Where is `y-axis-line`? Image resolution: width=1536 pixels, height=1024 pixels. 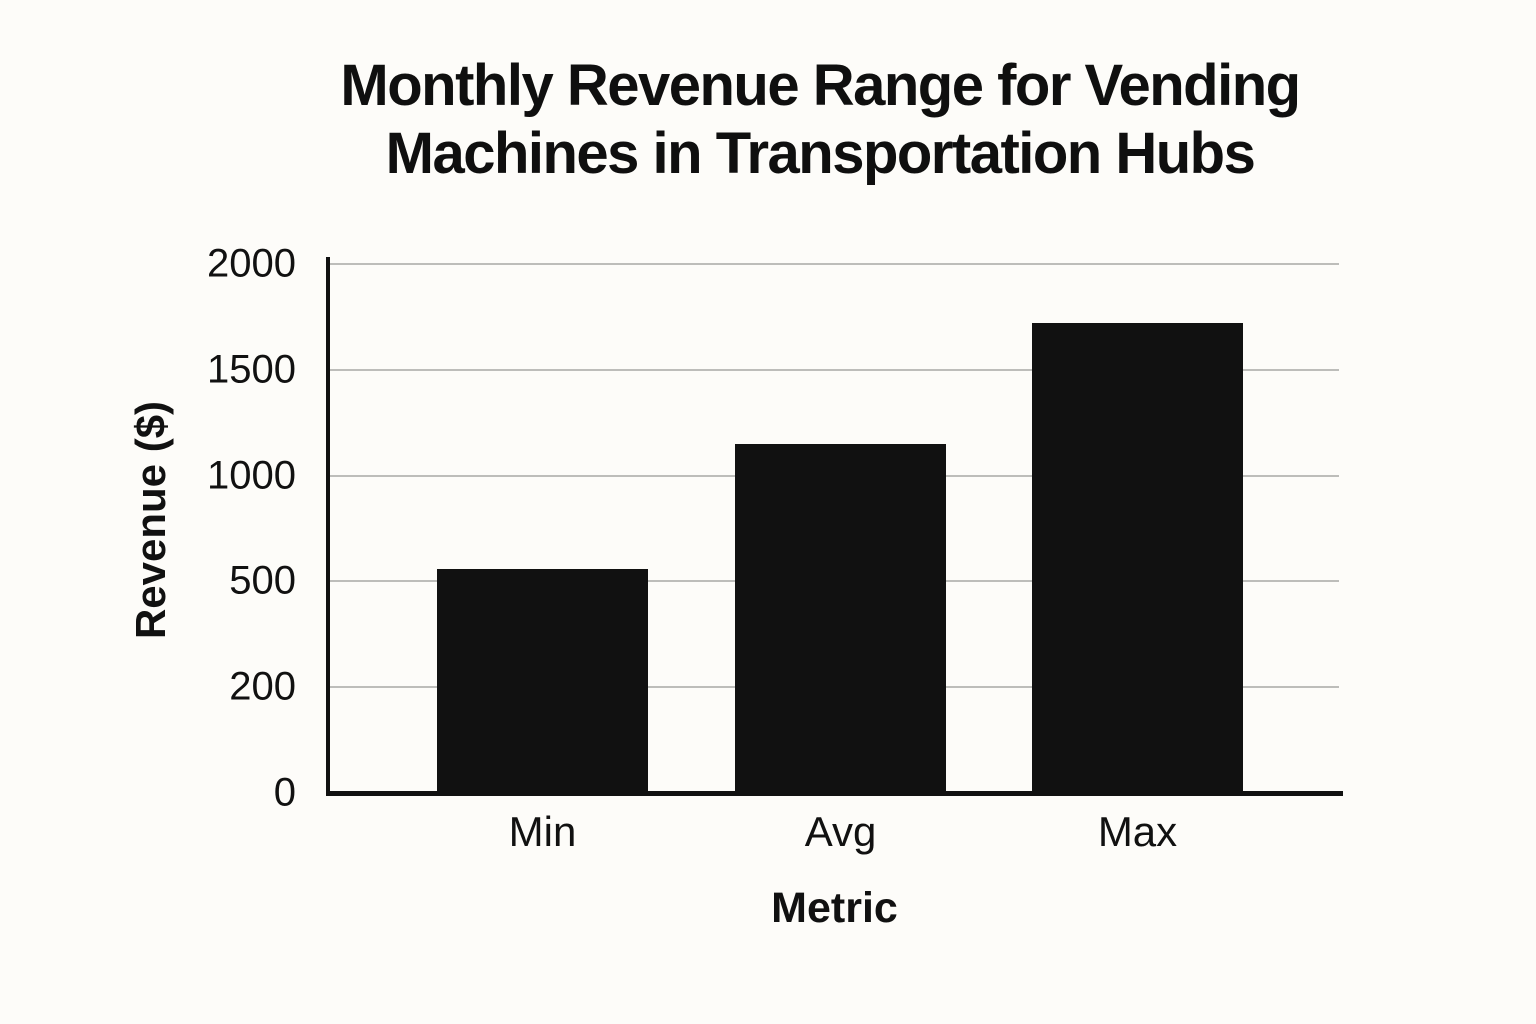
y-axis-line is located at coordinates (328, 526).